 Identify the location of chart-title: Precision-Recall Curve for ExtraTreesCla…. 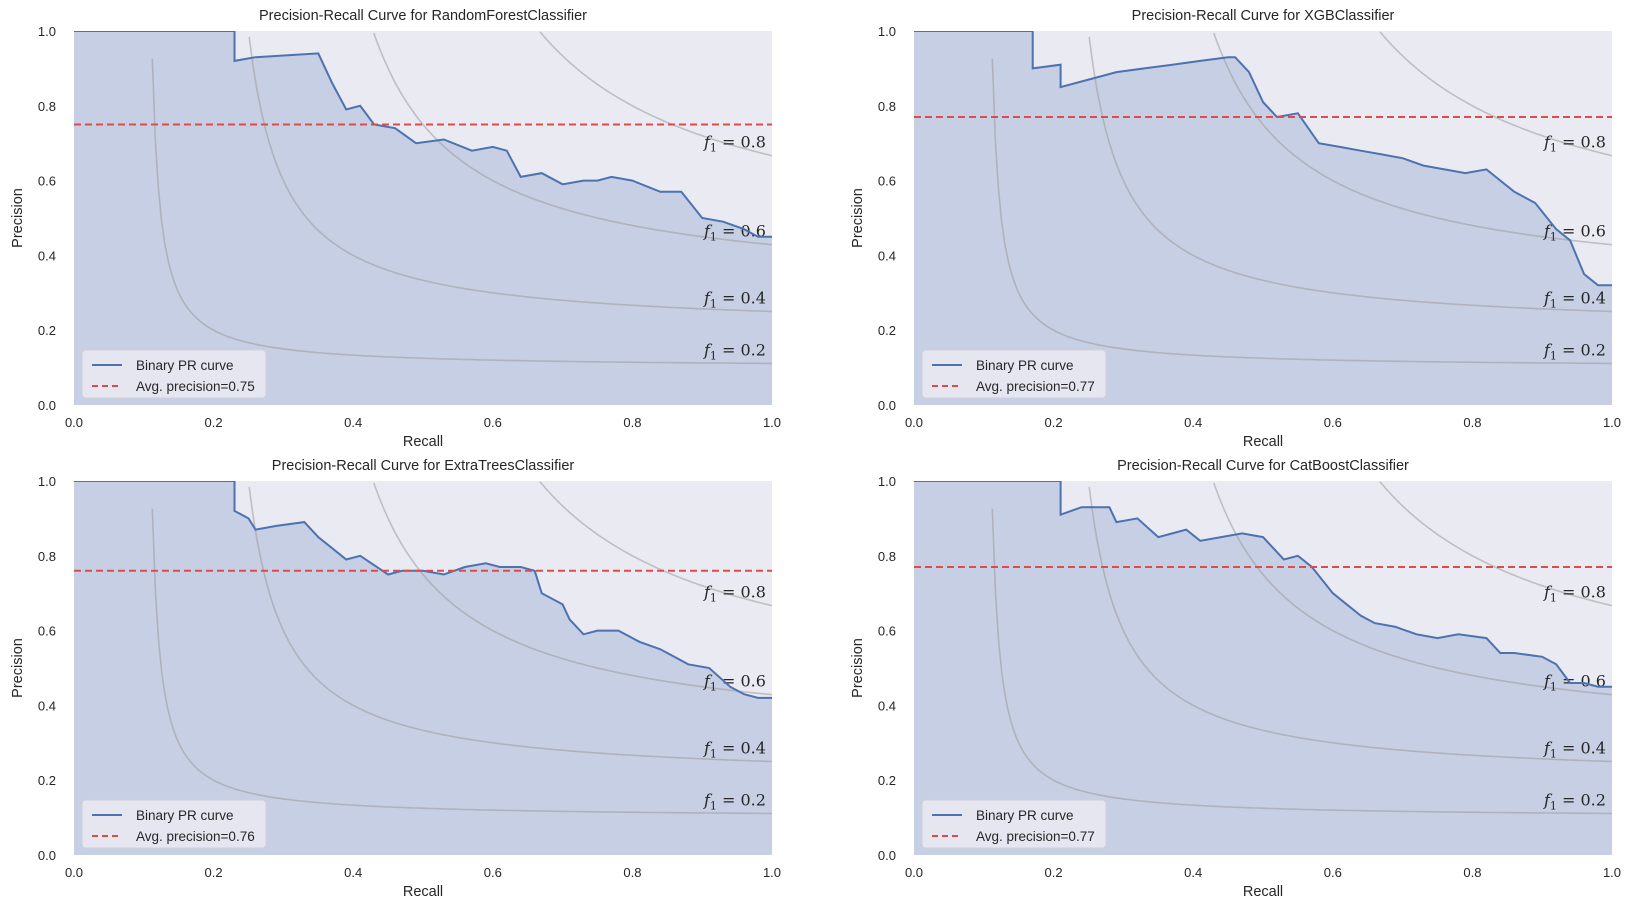
(423, 466).